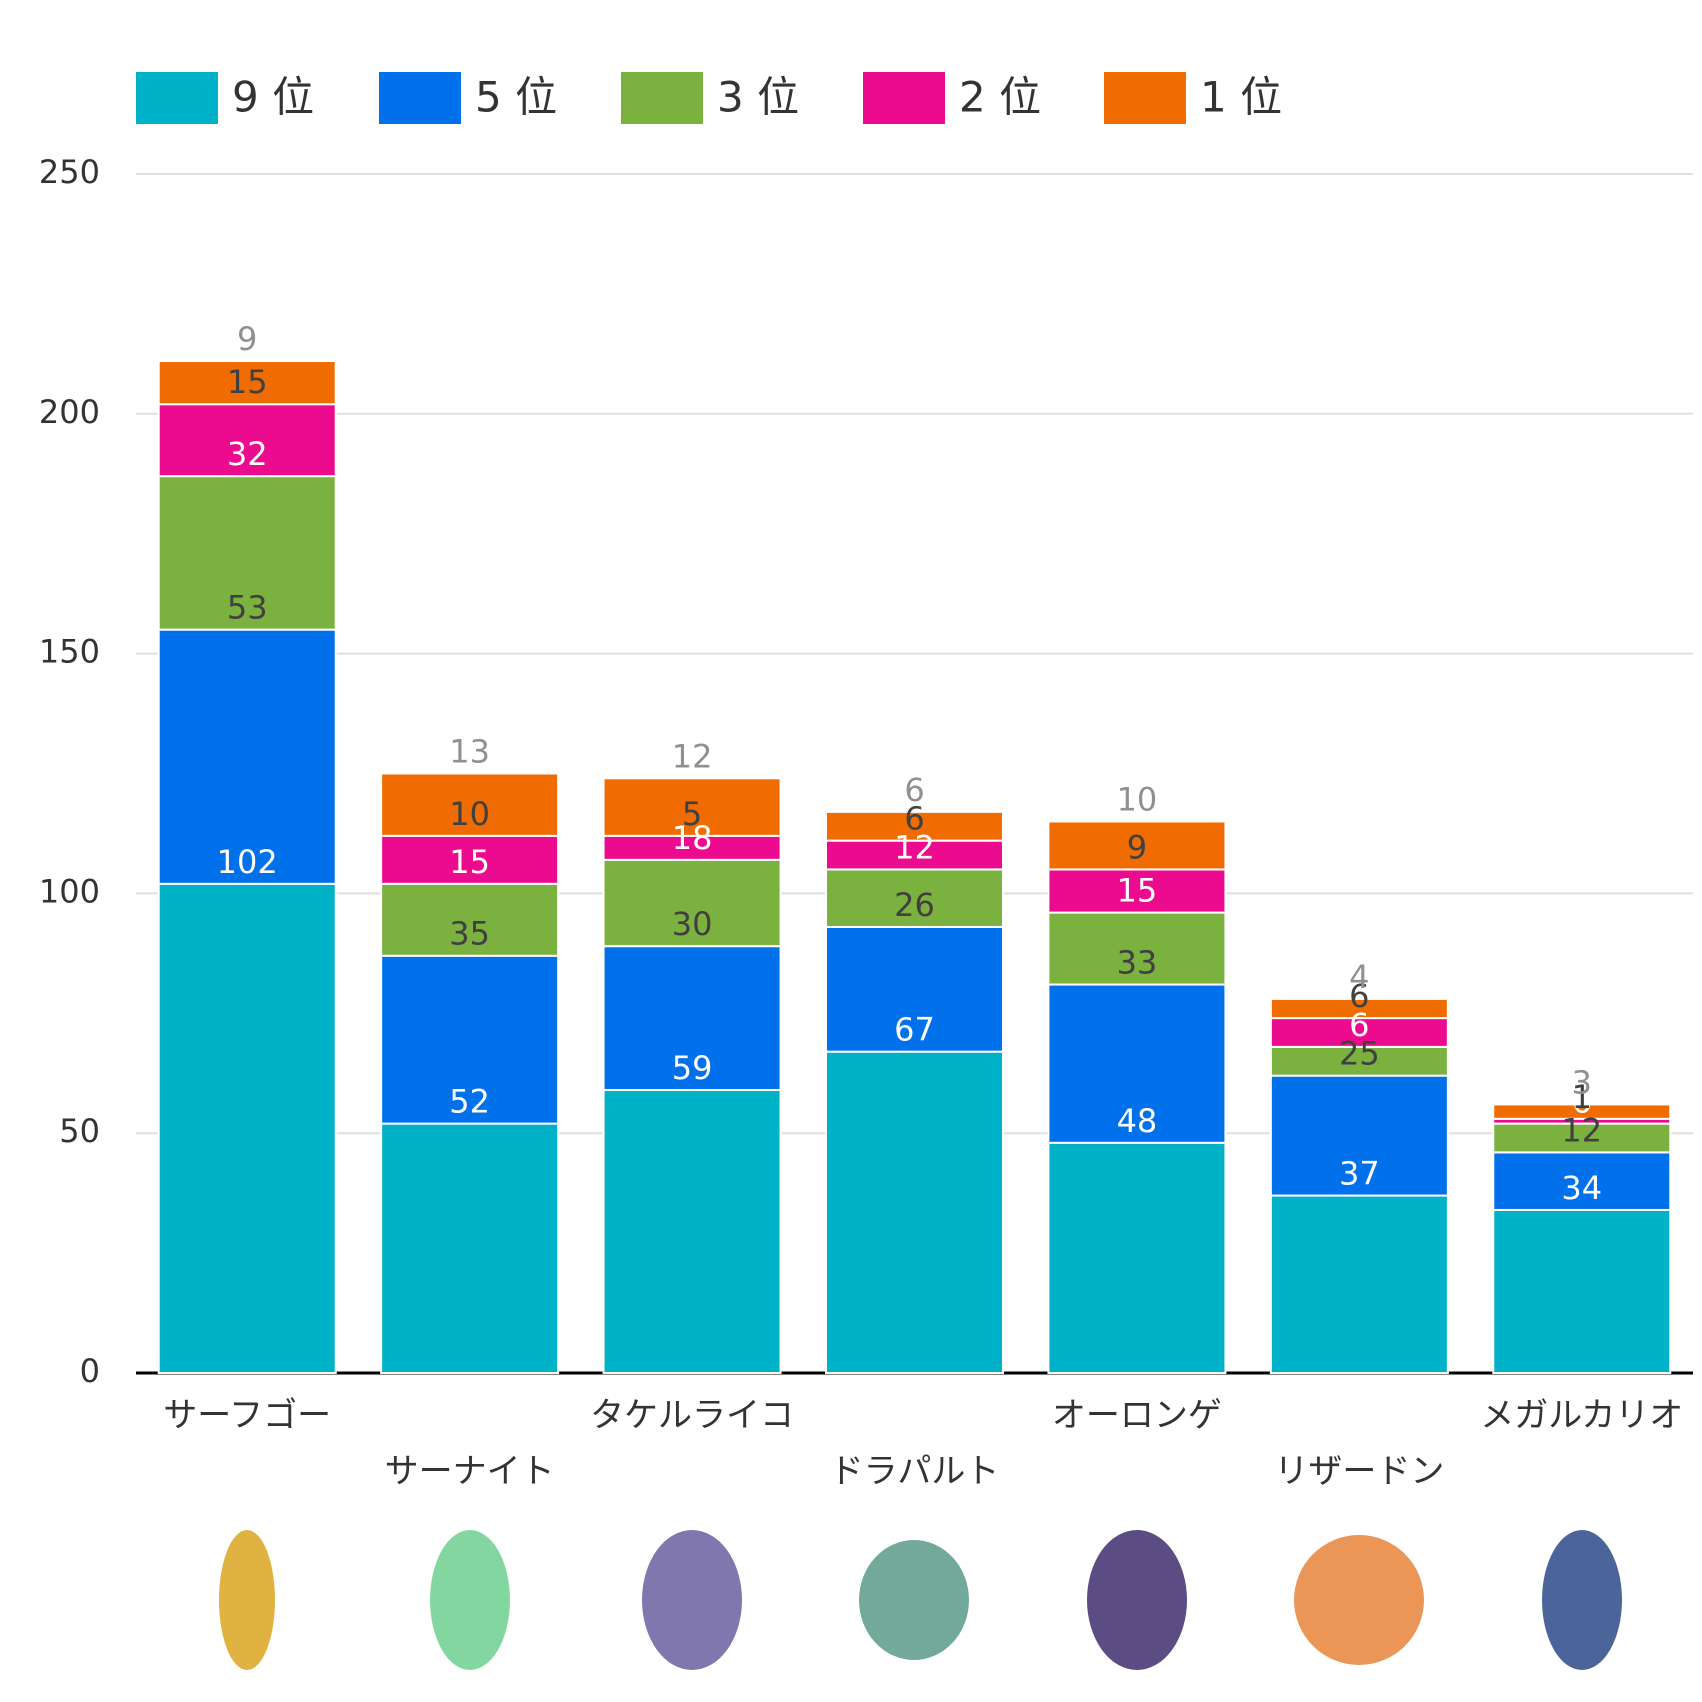 This screenshot has height=1702, width=1702. Describe the element at coordinates (1000, 97) in the screenshot. I see `legend-label: 2 位` at that location.